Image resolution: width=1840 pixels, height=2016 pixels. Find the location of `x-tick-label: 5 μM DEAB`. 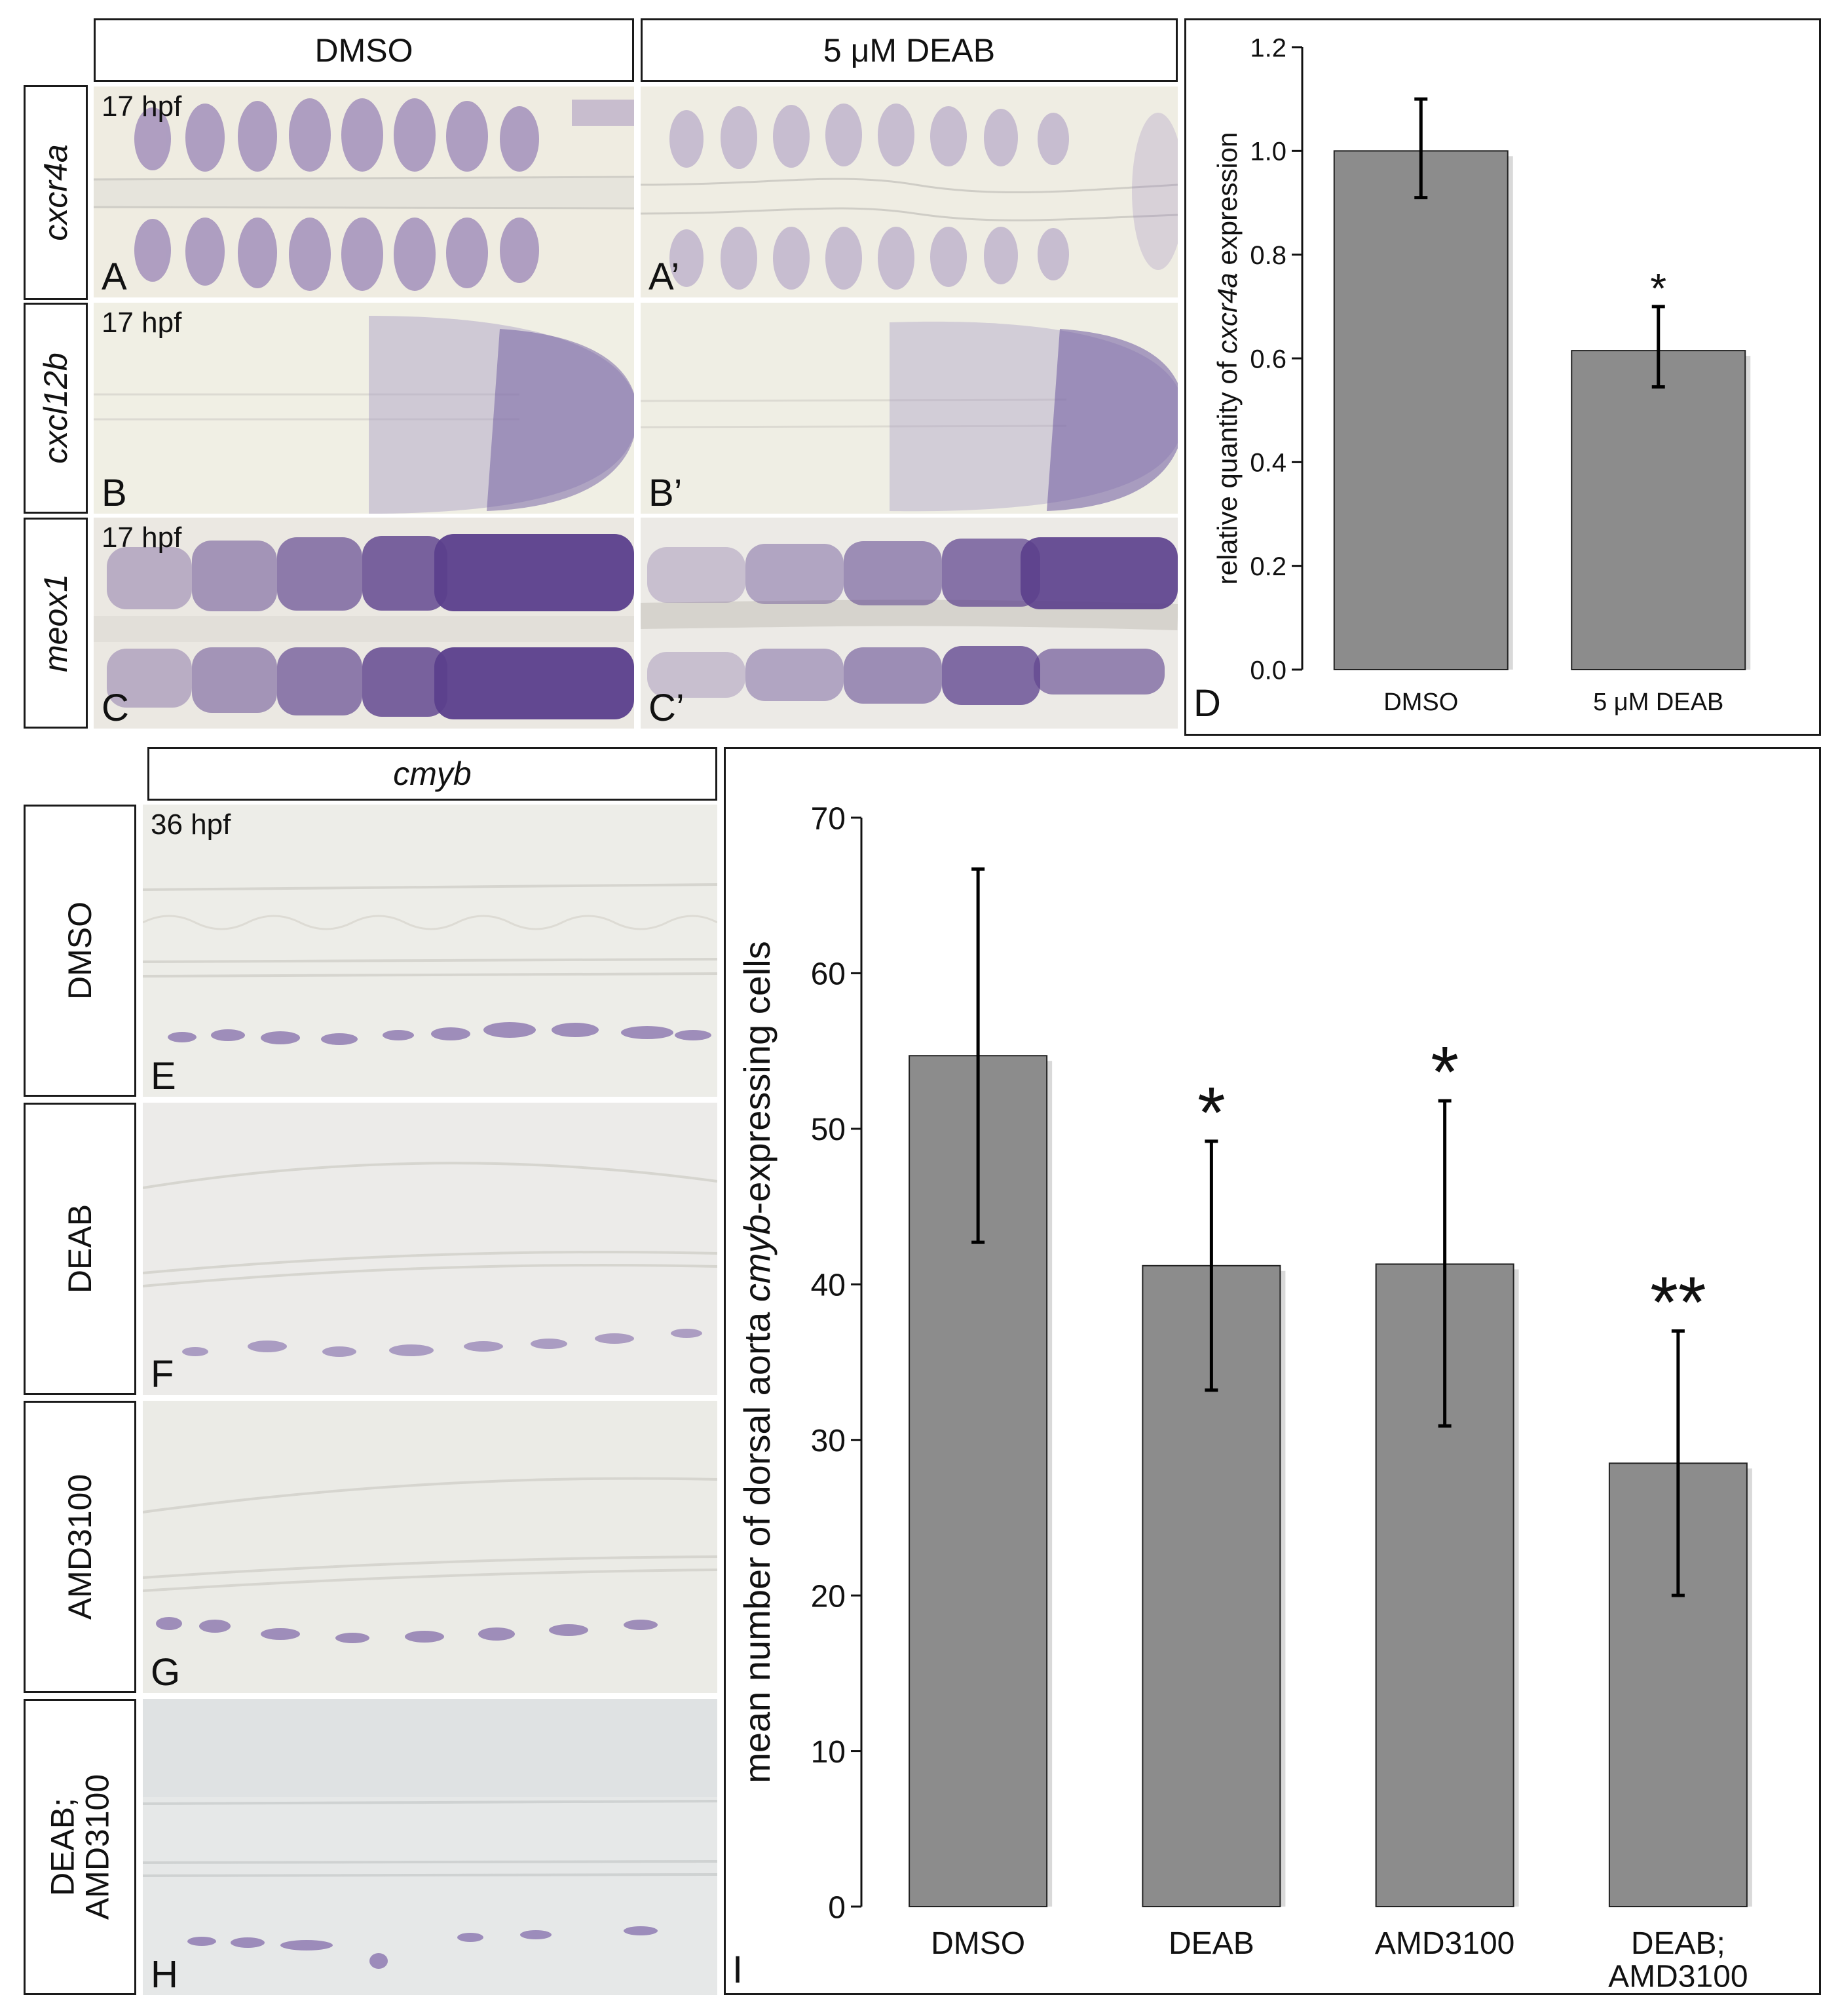

x-tick-label: 5 μM DEAB is located at coordinates (1658, 702).